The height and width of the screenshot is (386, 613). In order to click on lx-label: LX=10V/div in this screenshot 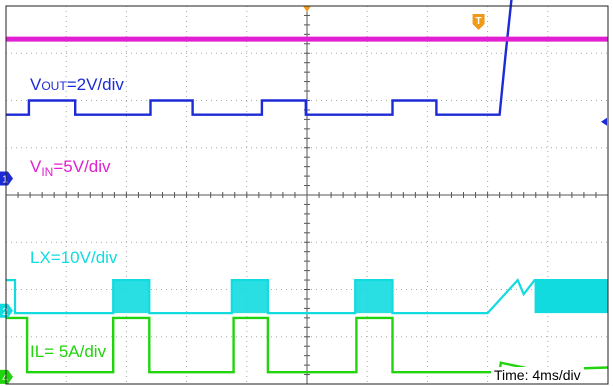, I will do `click(74, 257)`.